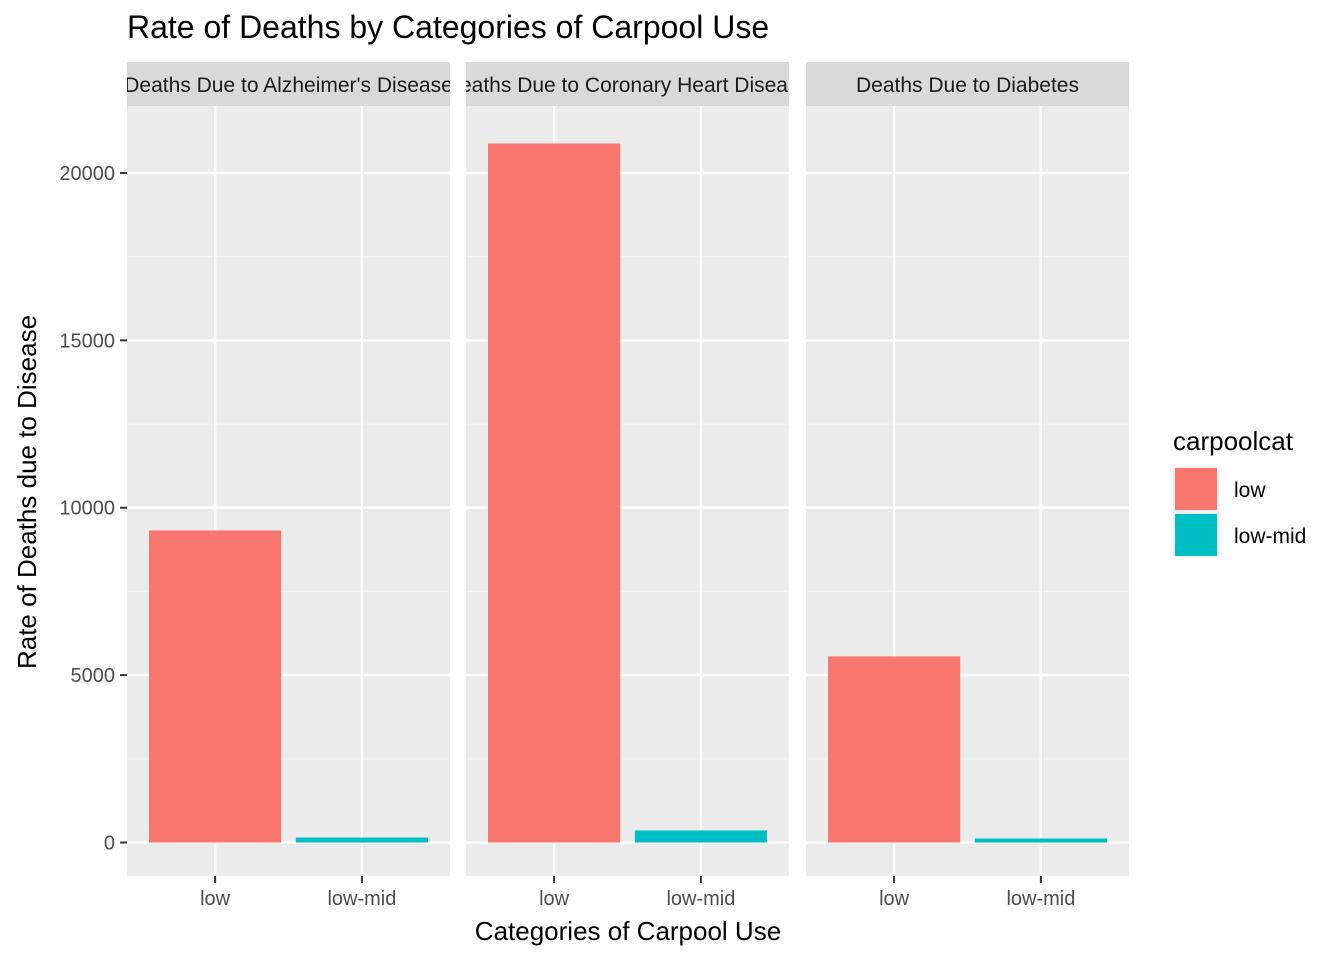 The height and width of the screenshot is (960, 1344). I want to click on x-axis-title: Categories of Carpool Use, so click(628, 931).